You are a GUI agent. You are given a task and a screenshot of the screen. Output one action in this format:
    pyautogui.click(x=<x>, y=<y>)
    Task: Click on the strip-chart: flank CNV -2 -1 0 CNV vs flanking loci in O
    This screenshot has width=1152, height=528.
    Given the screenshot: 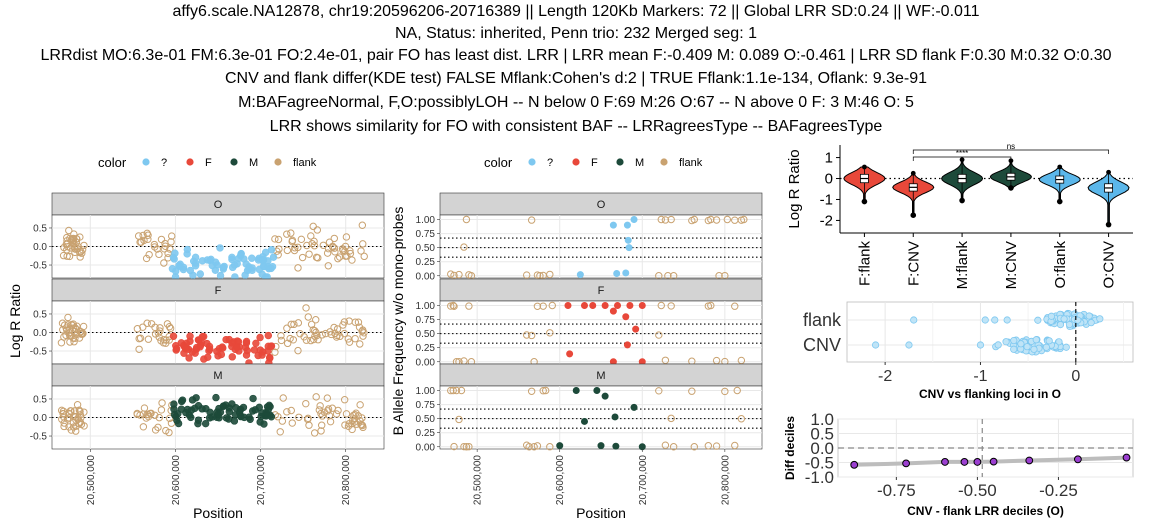 What is the action you would take?
    pyautogui.click(x=968, y=351)
    